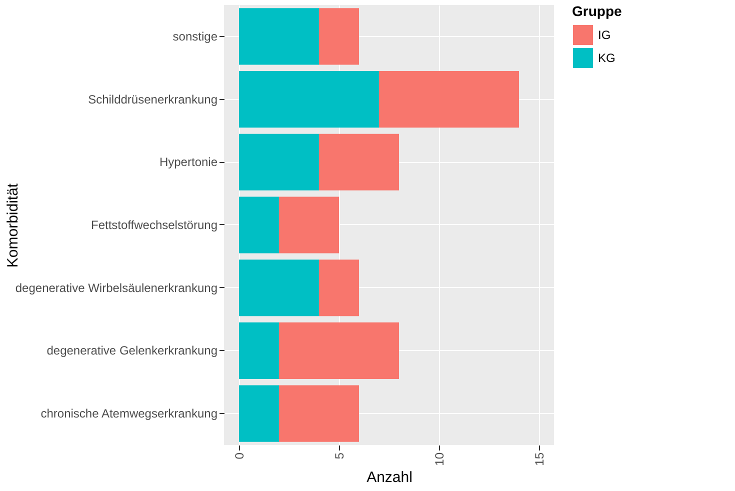 The width and height of the screenshot is (735, 491). I want to click on legend-label: KG, so click(607, 58).